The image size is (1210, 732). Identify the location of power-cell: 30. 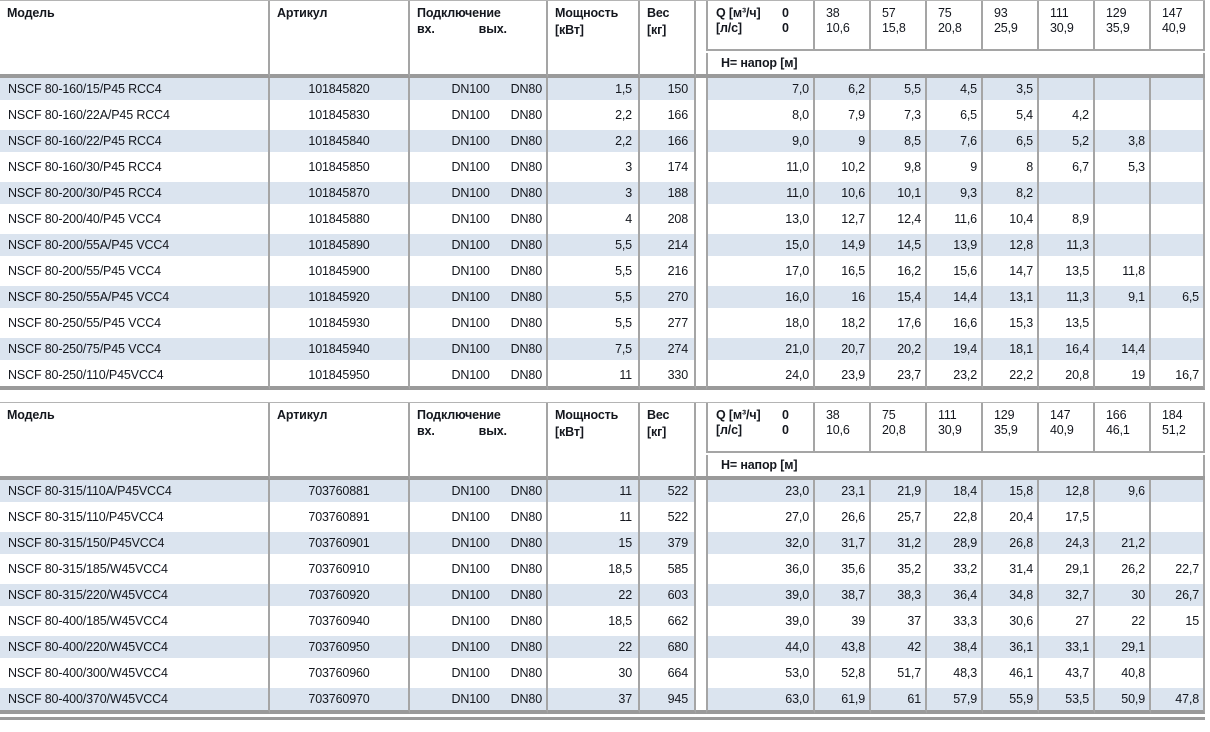
(594, 675).